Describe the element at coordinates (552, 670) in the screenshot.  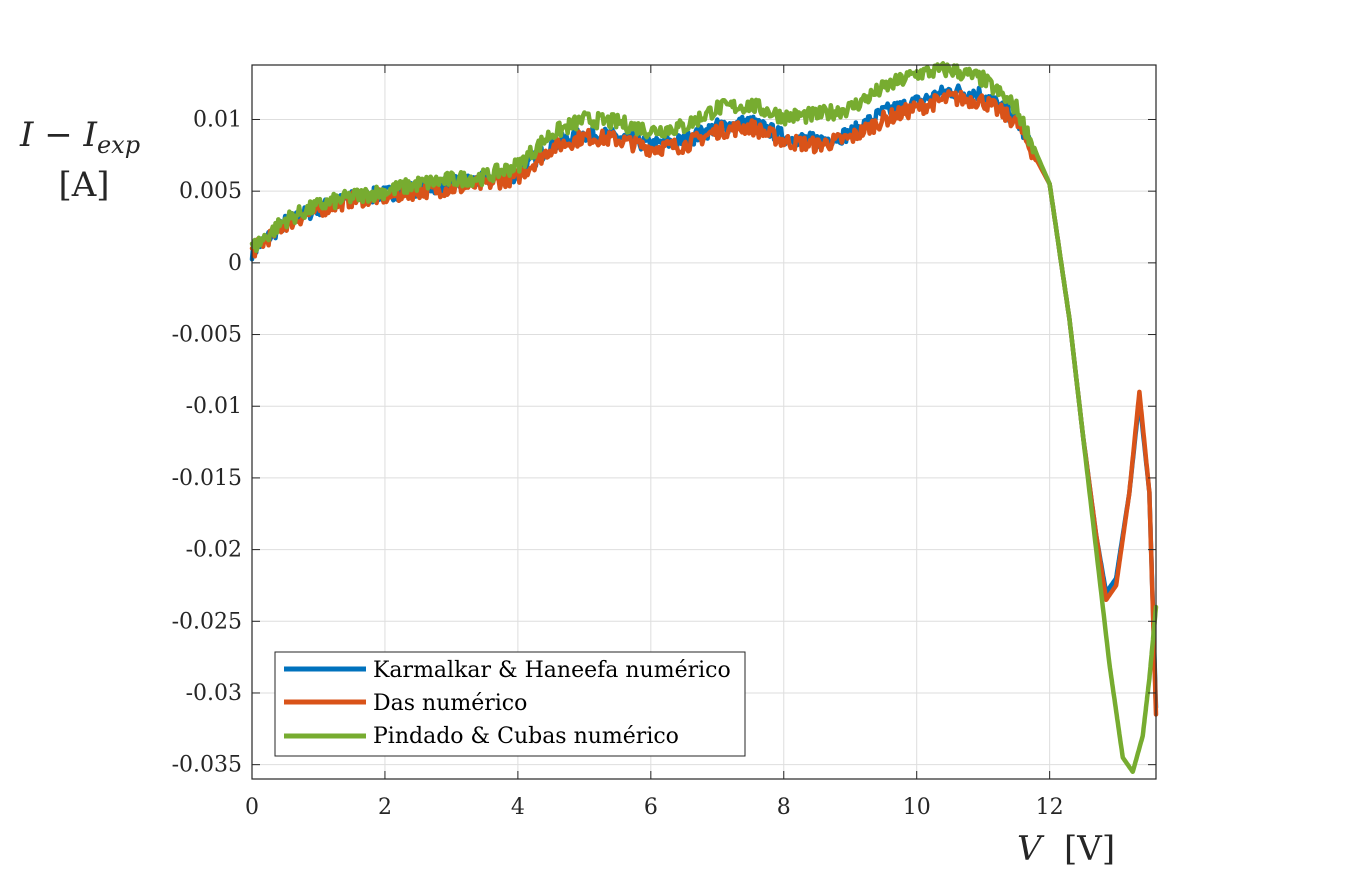
I see `legend-entry-karmalkar: Karmalkar & Haneefa numérico` at that location.